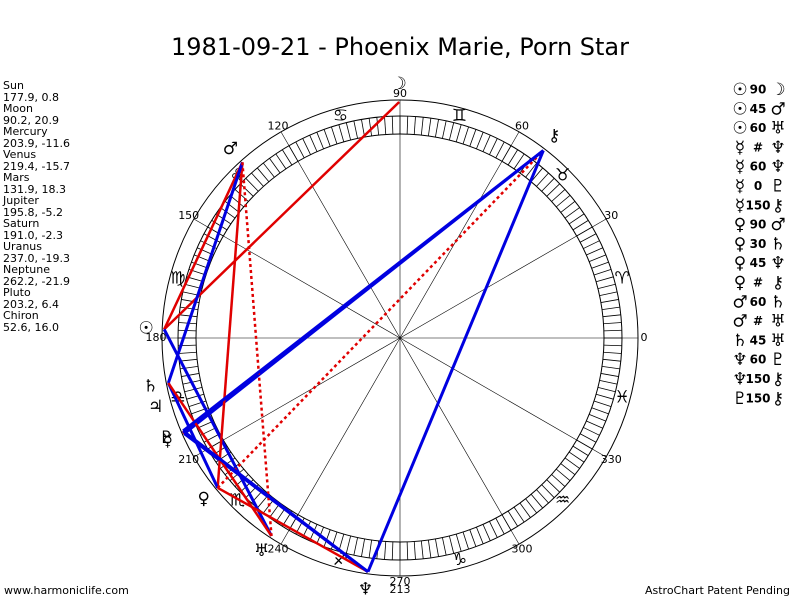 This screenshot has width=800, height=600. I want to click on degree-label: 0, so click(644, 337).